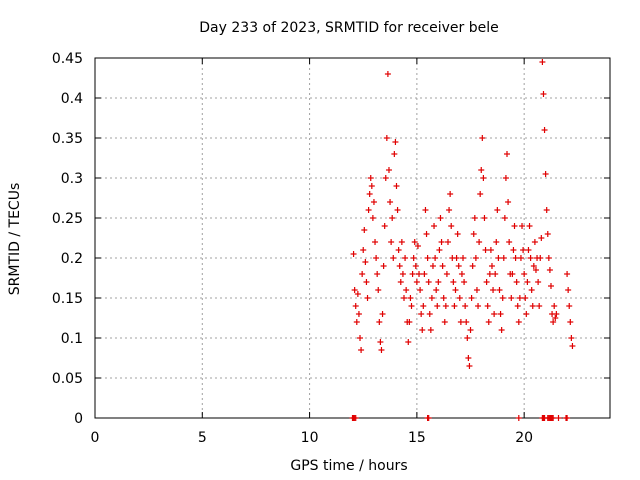  I want to click on y-tick-label: 0.1, so click(72, 339).